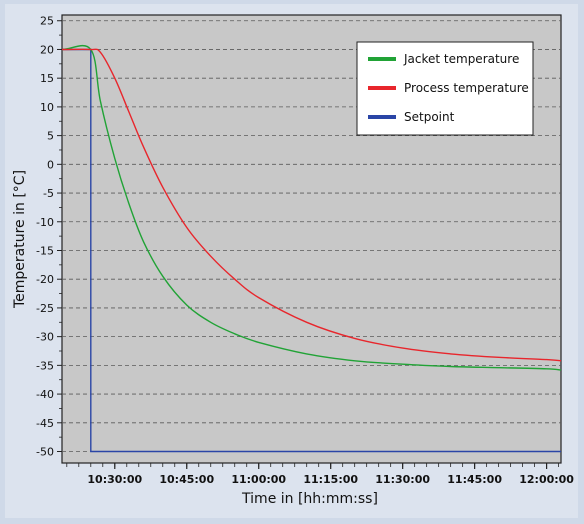 This screenshot has width=584, height=524. Describe the element at coordinates (50, 136) in the screenshot. I see `y-tick-label: 5` at that location.